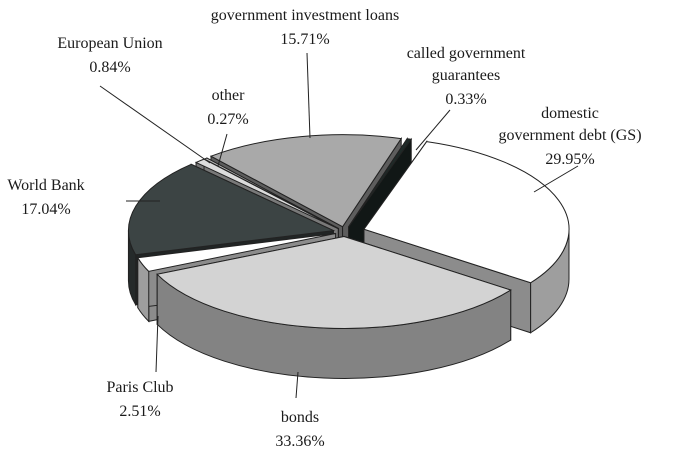 This screenshot has height=461, width=682. I want to click on slice-label-line: European Union, so click(109, 43).